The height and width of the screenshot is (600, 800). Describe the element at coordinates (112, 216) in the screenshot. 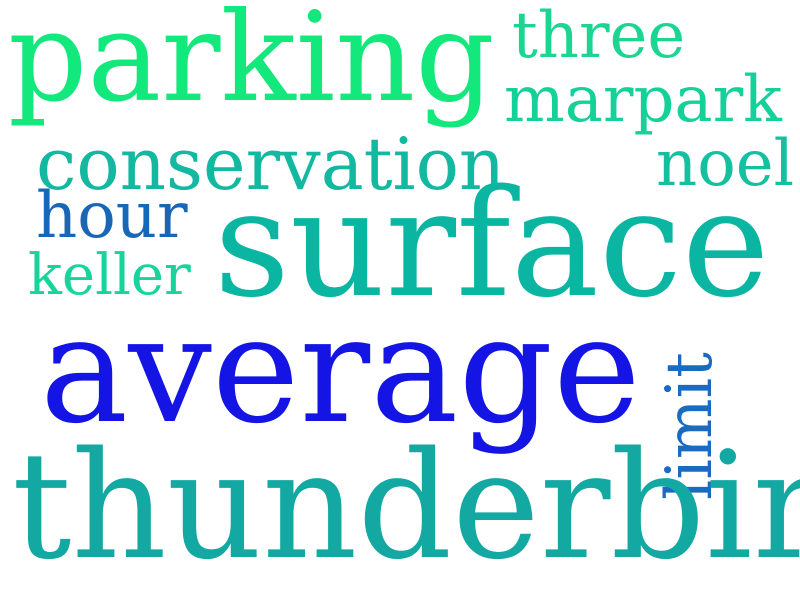

I see `word-hour: hour` at that location.